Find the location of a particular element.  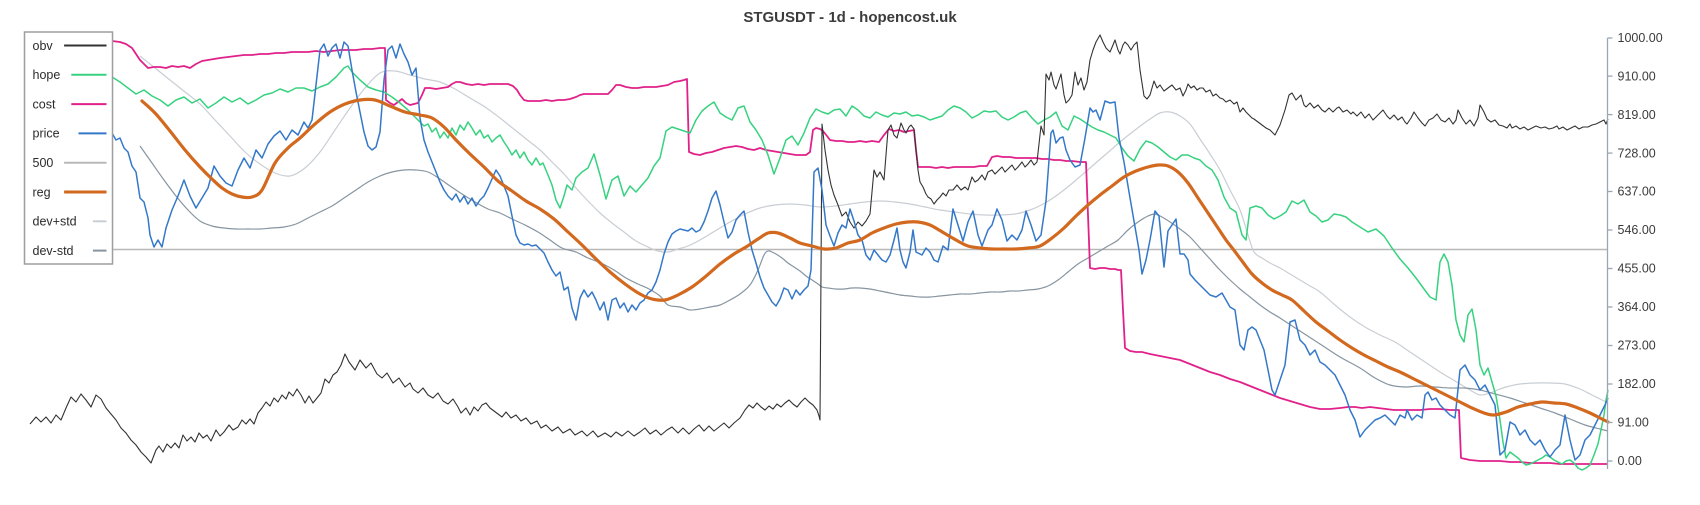

svg-text: 500 is located at coordinates (43, 163).